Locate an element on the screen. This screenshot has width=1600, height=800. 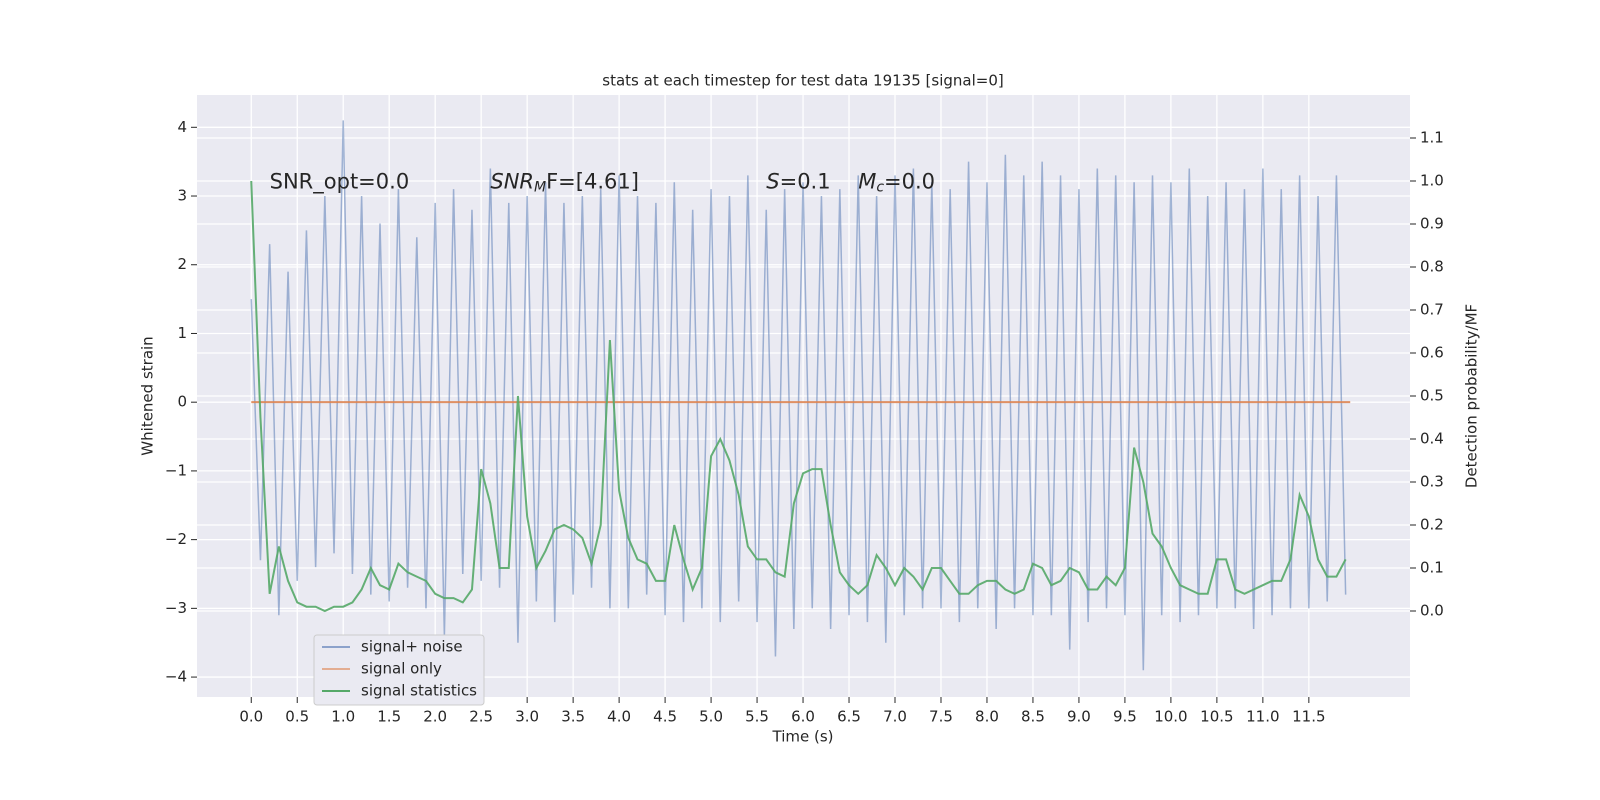
y2-tick-label: 0.7 is located at coordinates (1432, 310).